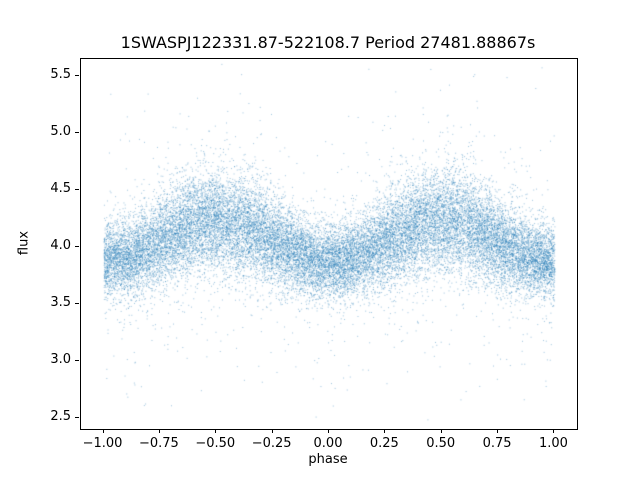  I want to click on x-tick-label: 0.50, so click(441, 443).